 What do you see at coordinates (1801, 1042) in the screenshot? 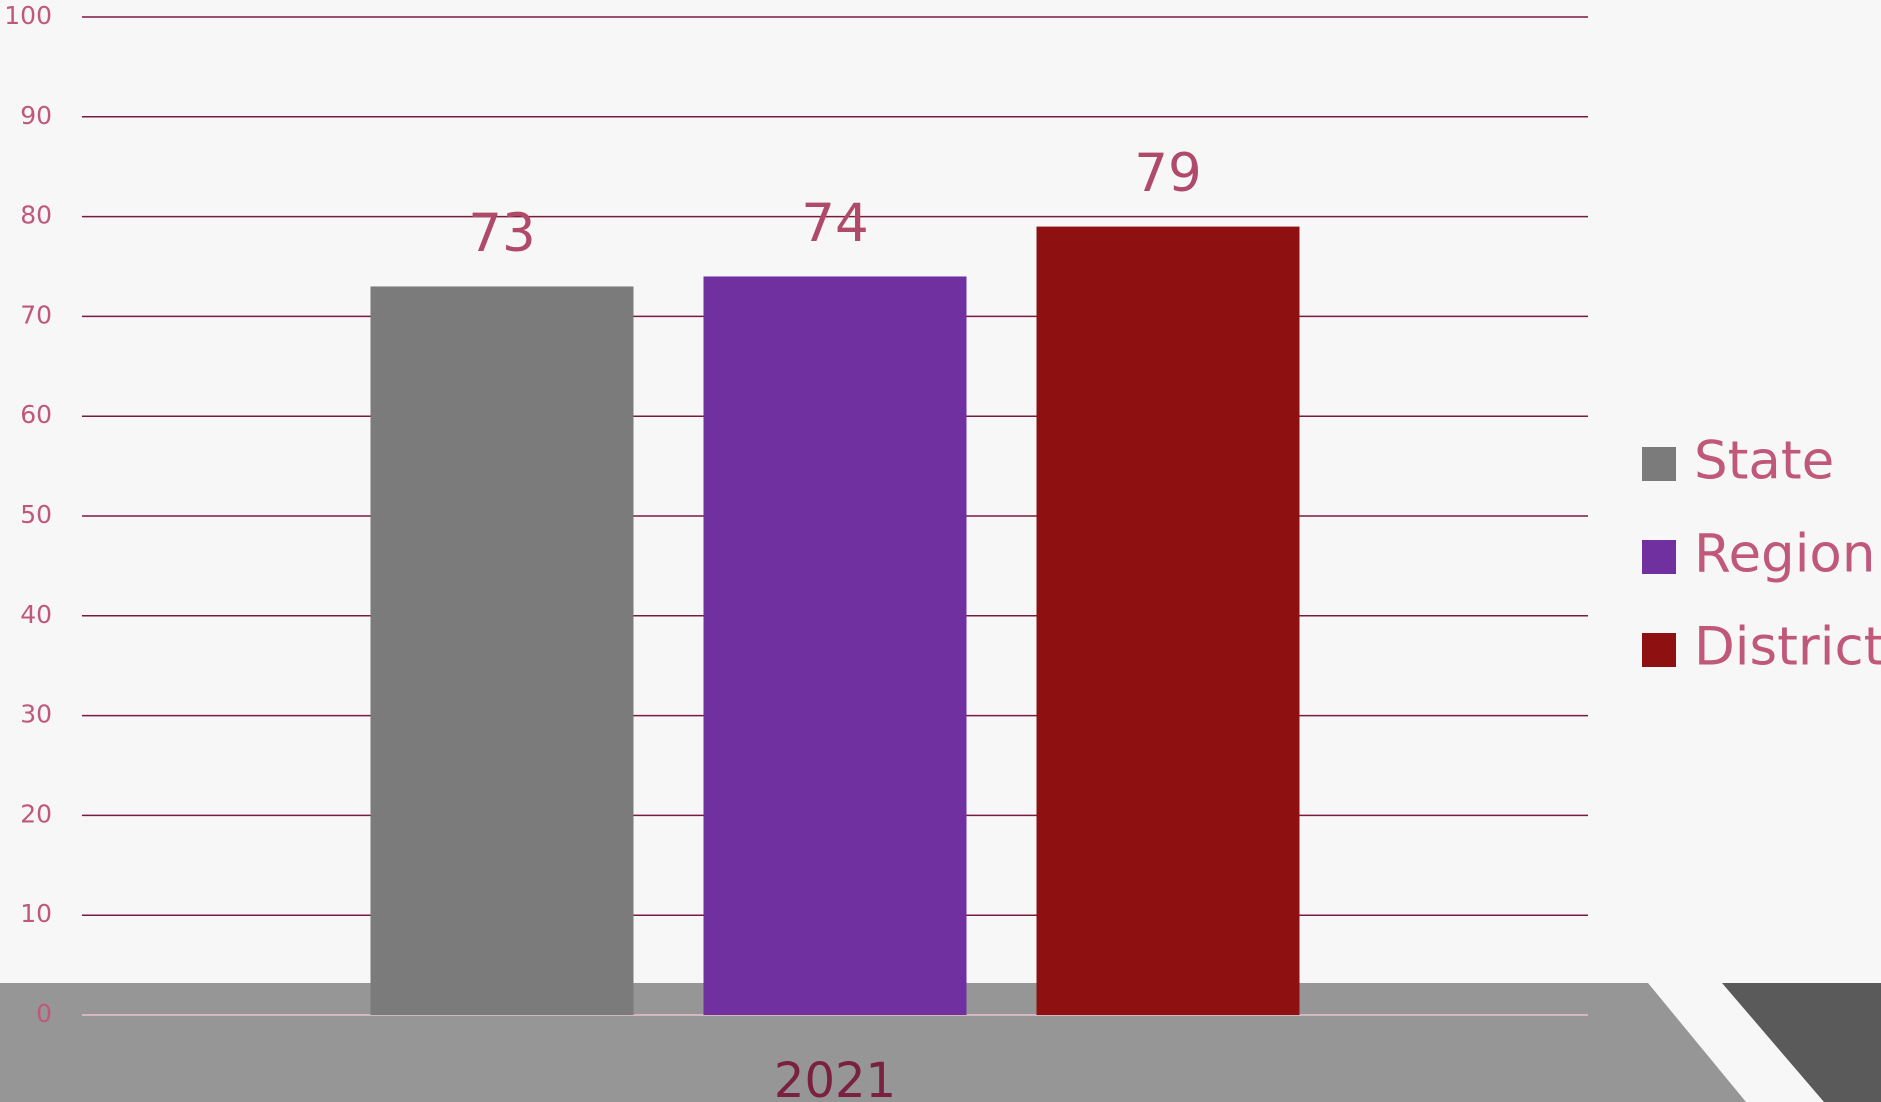
I see `floor-accent` at bounding box center [1801, 1042].